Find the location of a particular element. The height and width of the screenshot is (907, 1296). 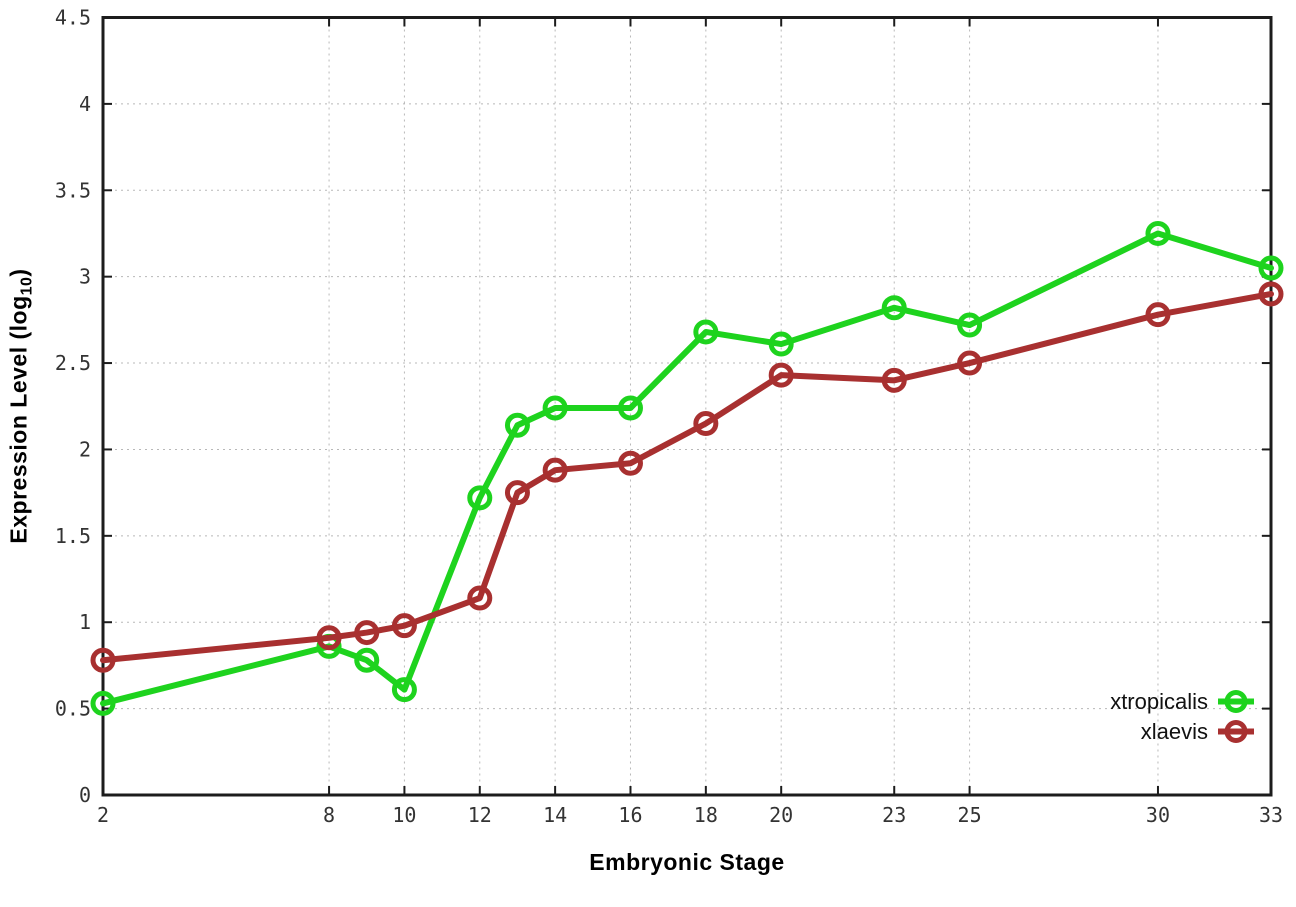

legend-sample-xtropicalis is located at coordinates (1236, 701).